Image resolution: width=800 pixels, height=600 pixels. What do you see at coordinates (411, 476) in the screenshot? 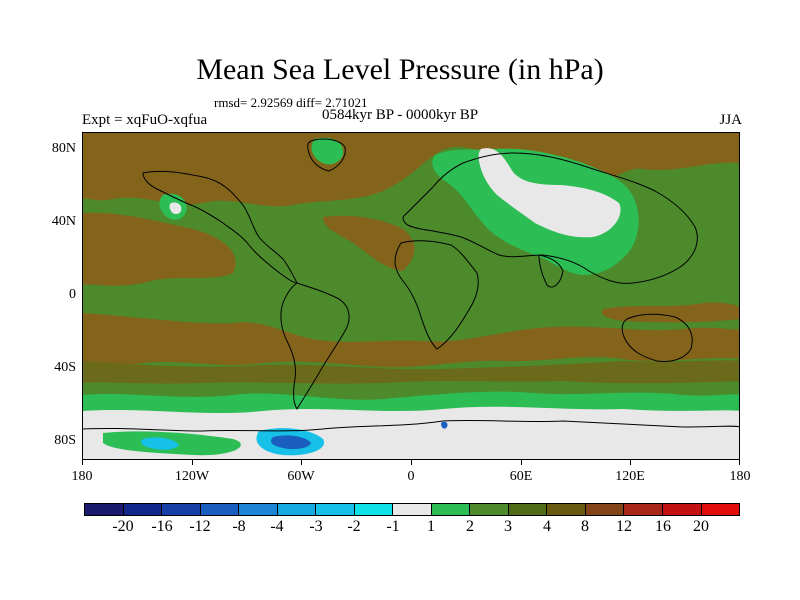
I see `lon-label-0: 0` at bounding box center [411, 476].